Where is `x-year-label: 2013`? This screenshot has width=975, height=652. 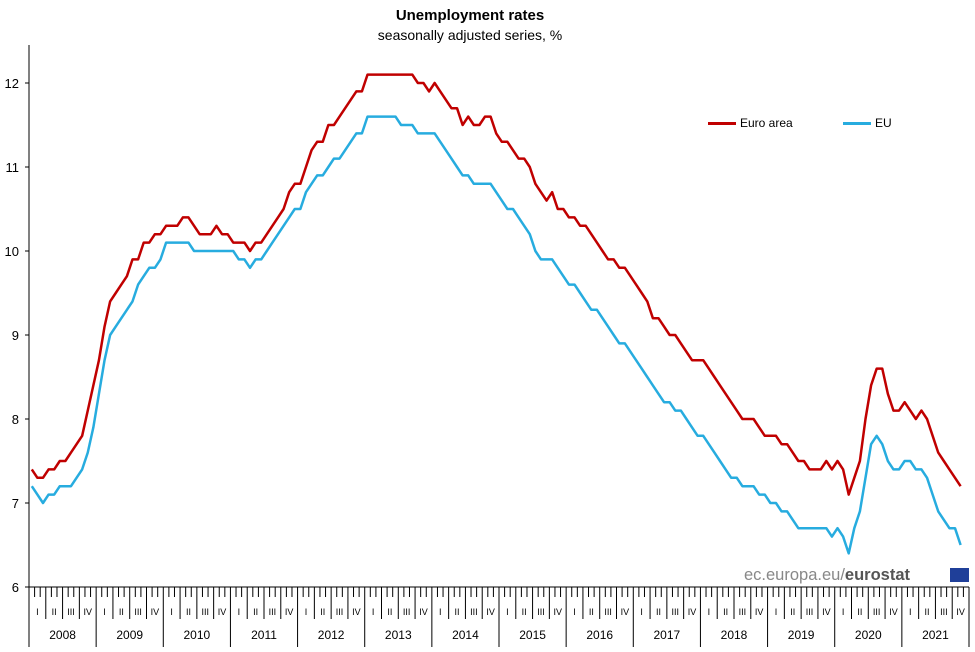 x-year-label: 2013 is located at coordinates (398, 635).